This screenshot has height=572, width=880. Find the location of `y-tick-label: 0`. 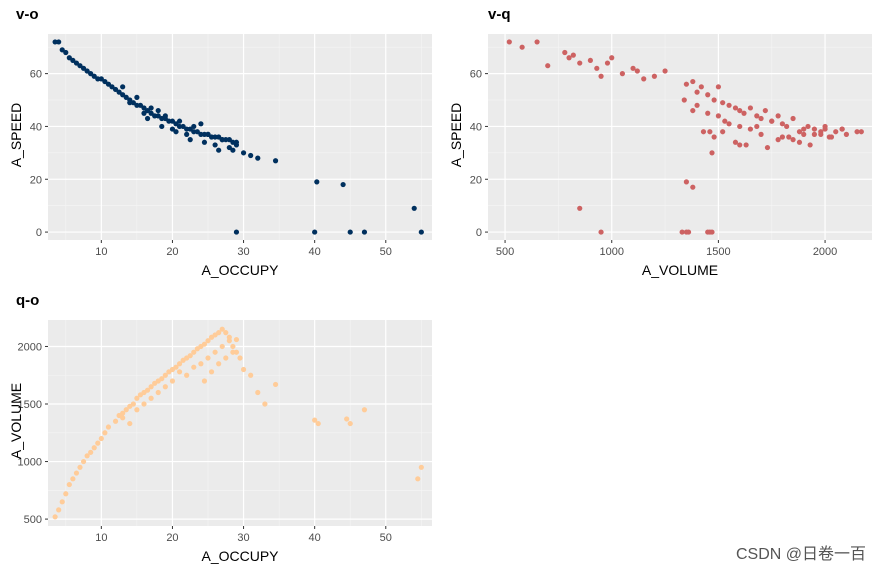

y-tick-label: 0 is located at coordinates (39, 233).